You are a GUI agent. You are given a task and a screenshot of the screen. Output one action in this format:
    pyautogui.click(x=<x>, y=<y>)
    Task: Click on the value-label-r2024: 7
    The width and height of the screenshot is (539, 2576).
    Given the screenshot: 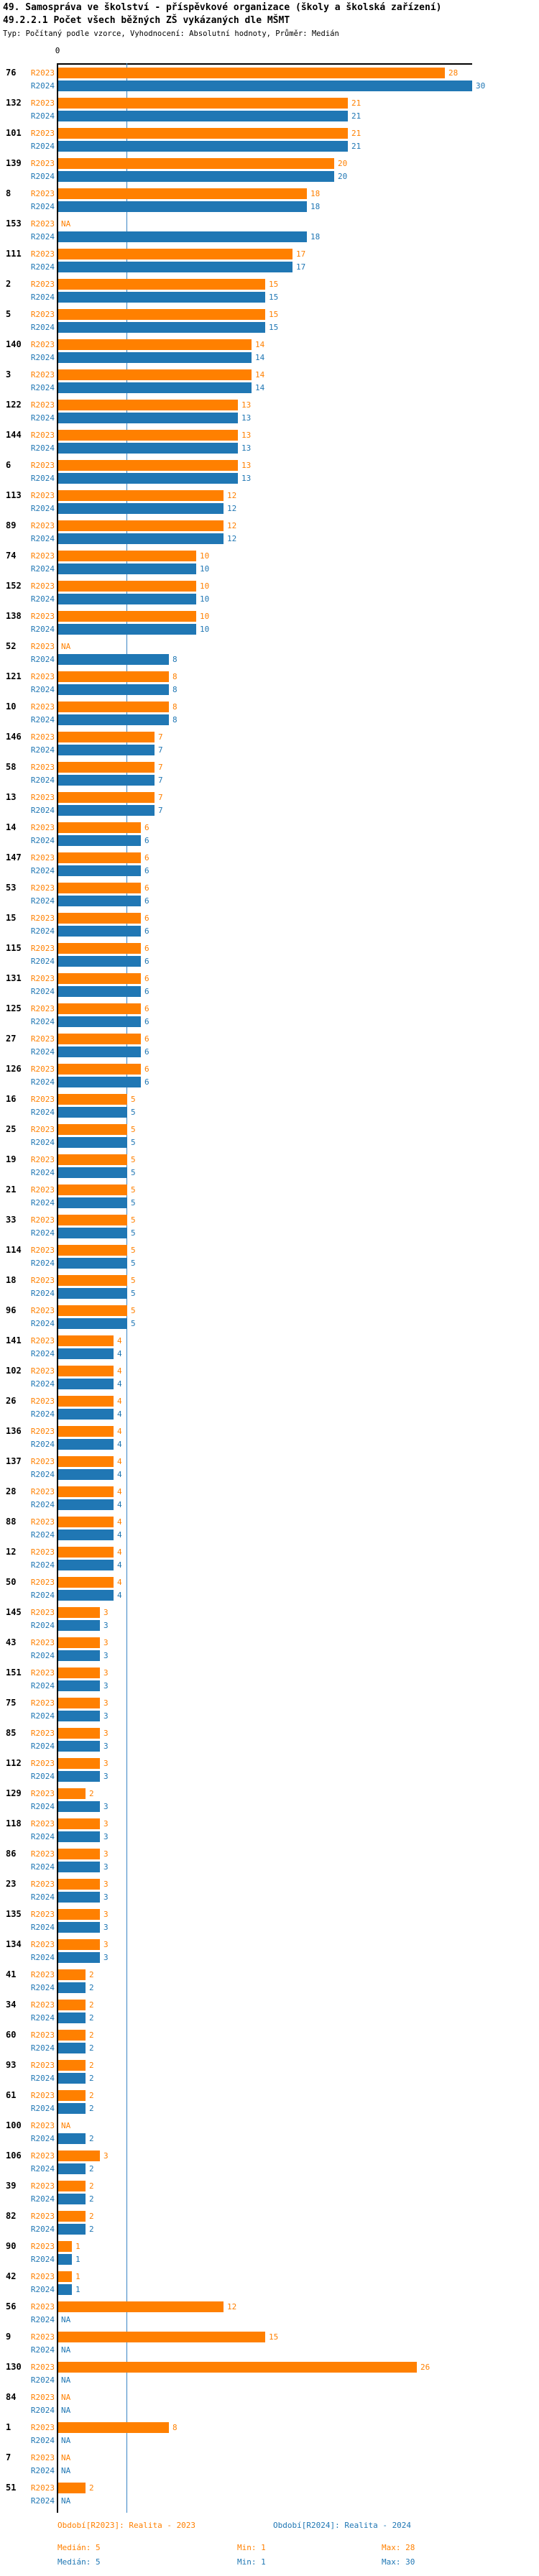 What is the action you would take?
    pyautogui.click(x=160, y=750)
    